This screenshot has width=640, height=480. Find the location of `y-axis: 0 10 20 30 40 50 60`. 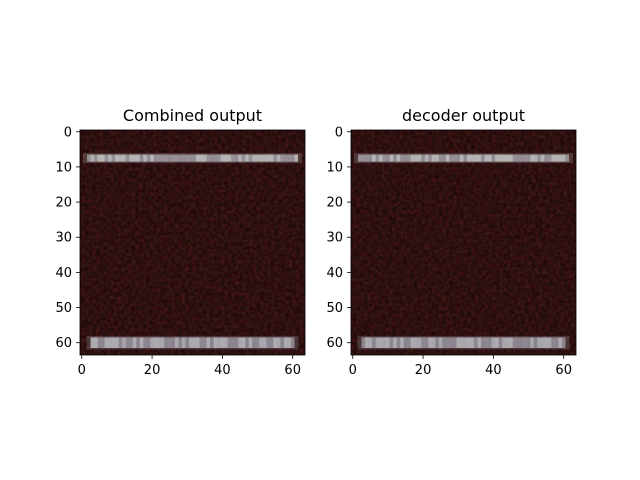

y-axis: 0 10 20 30 40 50 60 is located at coordinates (338, 238).